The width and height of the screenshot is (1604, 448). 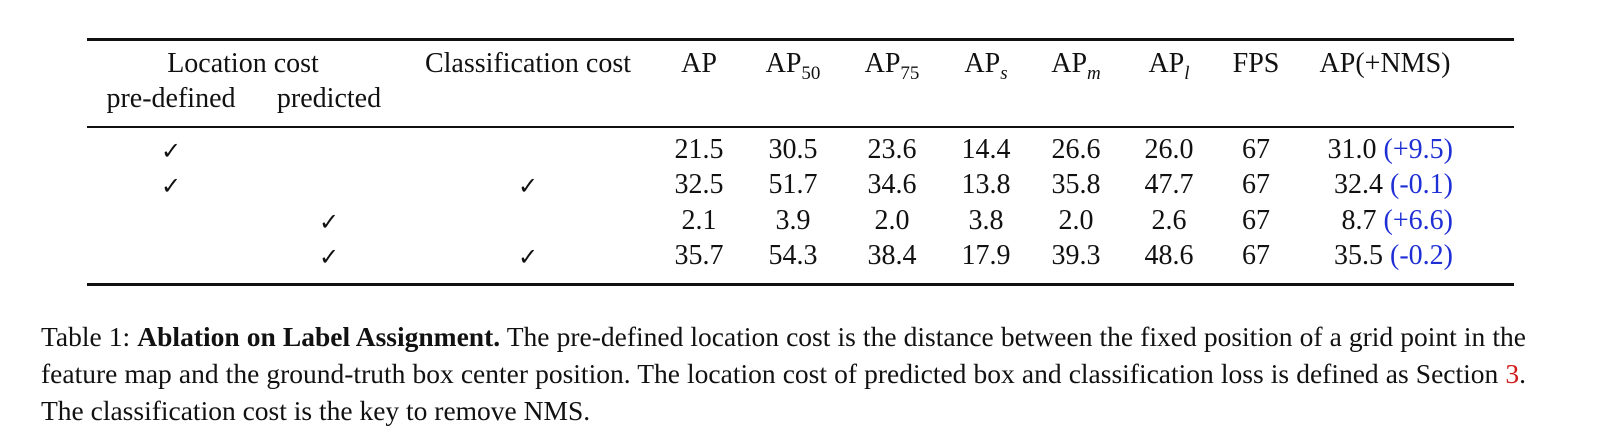 I want to click on header-classification-cost: Classification cost, so click(x=528, y=63).